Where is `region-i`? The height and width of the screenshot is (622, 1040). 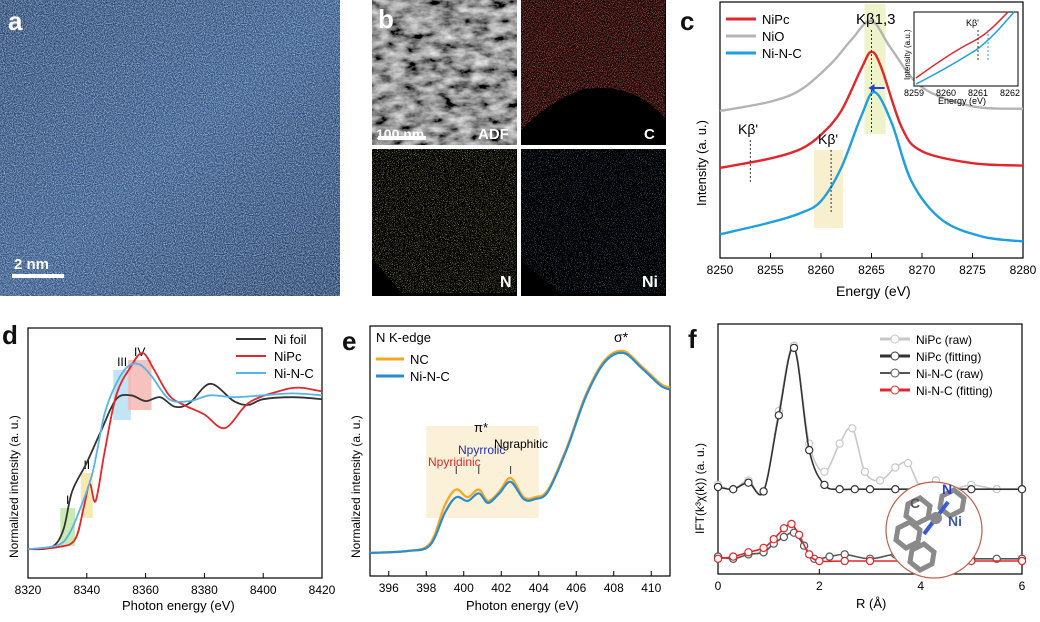 region-i is located at coordinates (68, 527).